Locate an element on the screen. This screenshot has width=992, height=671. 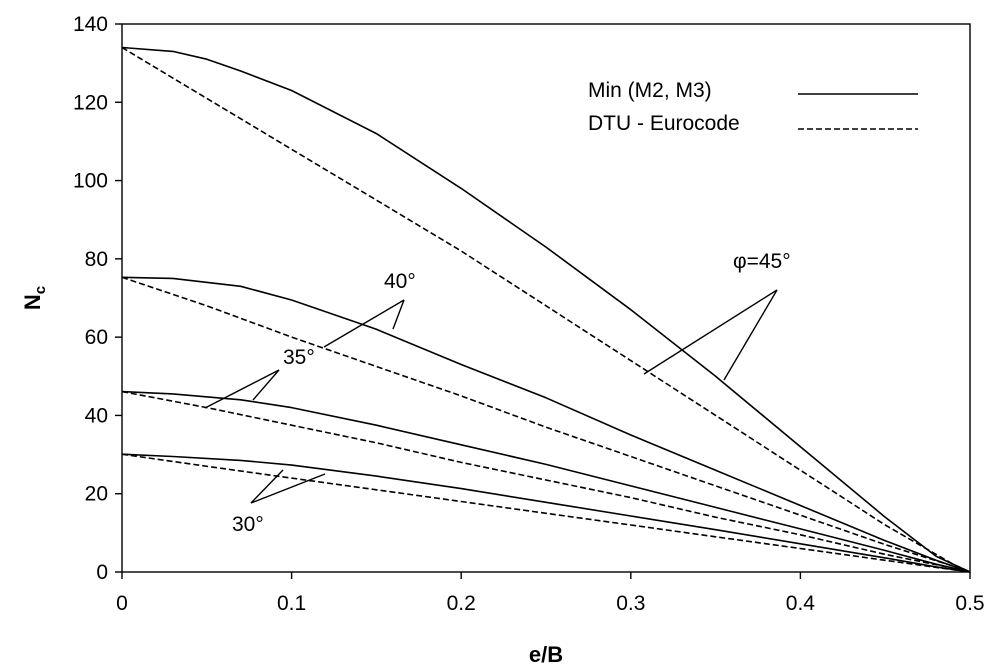
annotation-40: 40° is located at coordinates (400, 281).